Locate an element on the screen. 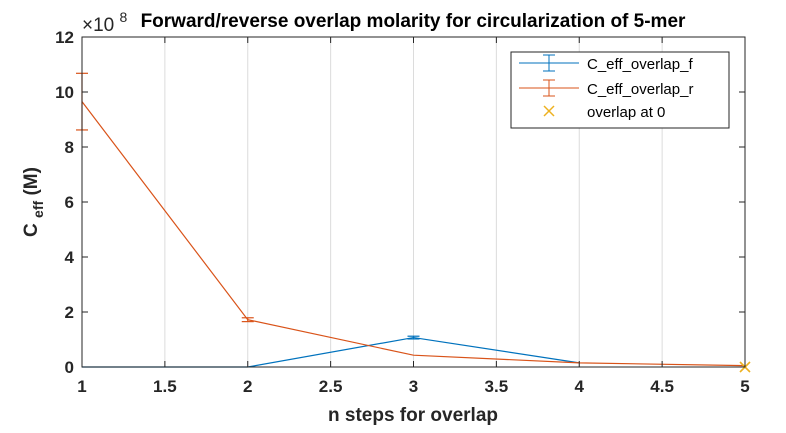  x-tick-label: 1 is located at coordinates (81, 386).